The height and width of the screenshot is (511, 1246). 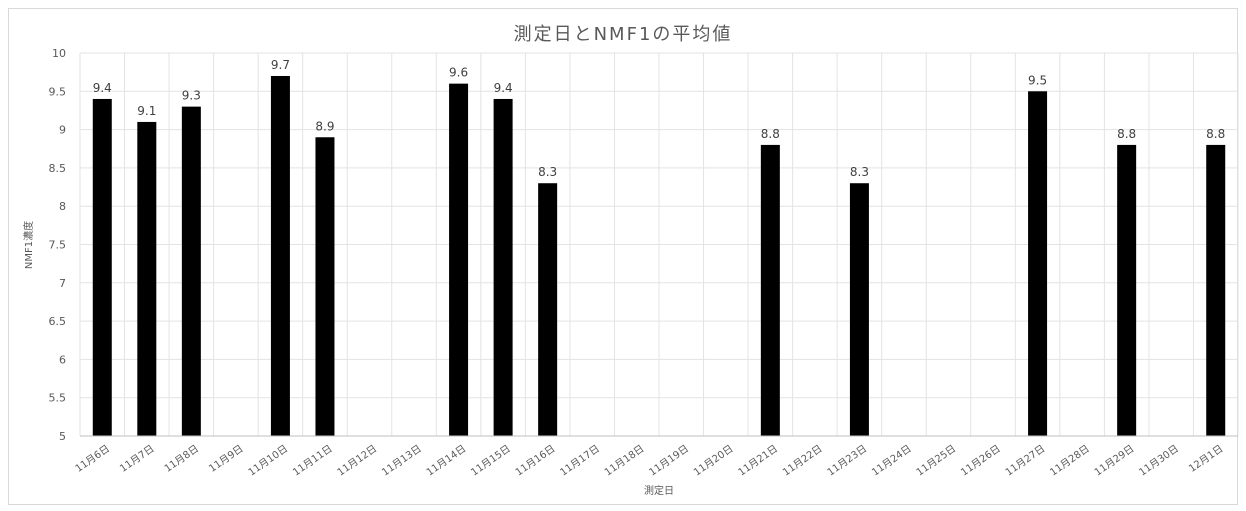 I want to click on x-tick-label: 11月28日, so click(x=1070, y=461).